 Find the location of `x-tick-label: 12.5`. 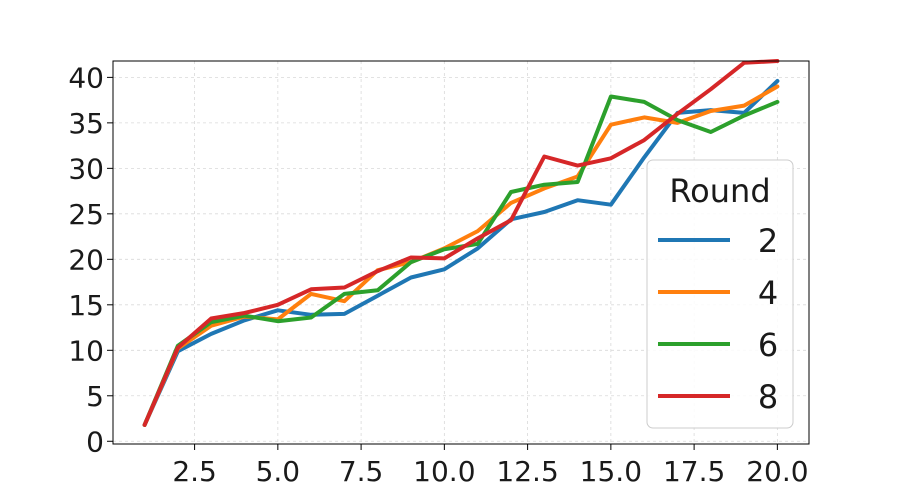

x-tick-label: 12.5 is located at coordinates (527, 471).